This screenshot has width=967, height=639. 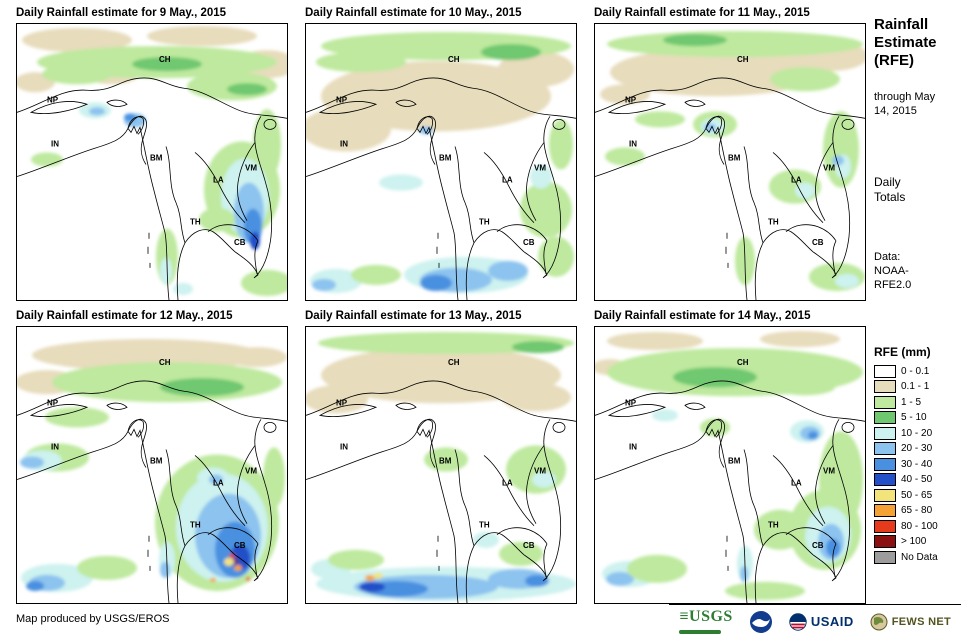 I want to click on legend-item: No Data, so click(x=919, y=558).